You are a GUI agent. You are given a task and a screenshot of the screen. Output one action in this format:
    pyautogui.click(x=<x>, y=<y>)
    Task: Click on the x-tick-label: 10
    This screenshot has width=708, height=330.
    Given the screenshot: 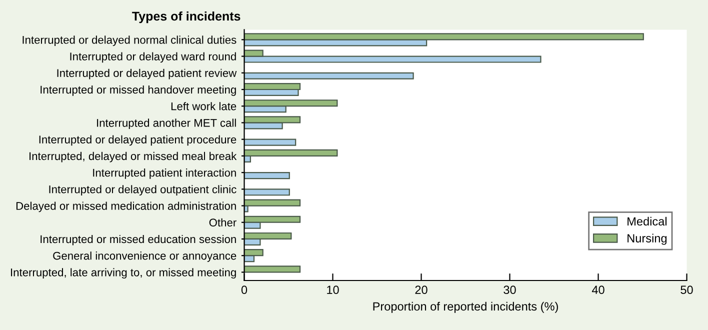 What is the action you would take?
    pyautogui.click(x=333, y=290)
    